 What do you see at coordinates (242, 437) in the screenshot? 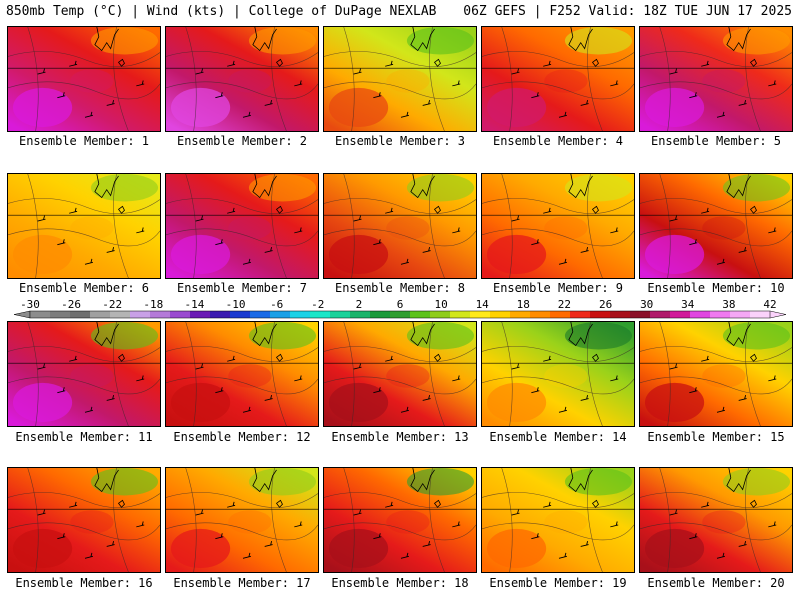
I see `member-label: Ensemble Member: 12` at bounding box center [242, 437].